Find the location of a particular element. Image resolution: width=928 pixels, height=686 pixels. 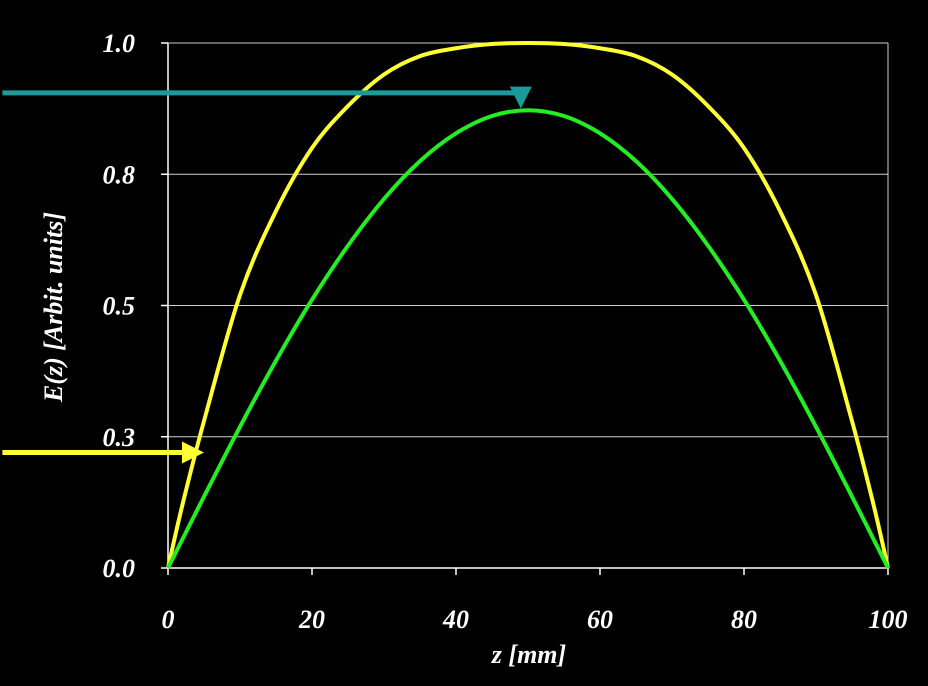

y-tick-label: 0.3 is located at coordinates (119, 437).